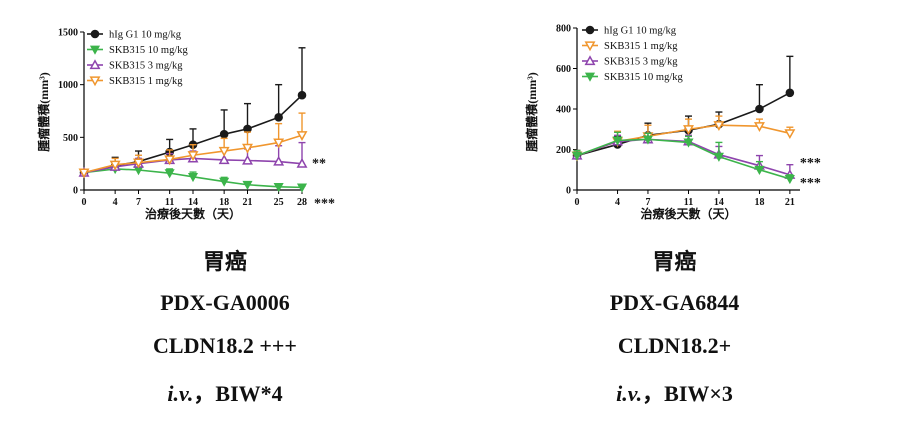 The image size is (899, 427). I want to click on caption-dosing: i.v.，BIW×3, so click(674, 392).